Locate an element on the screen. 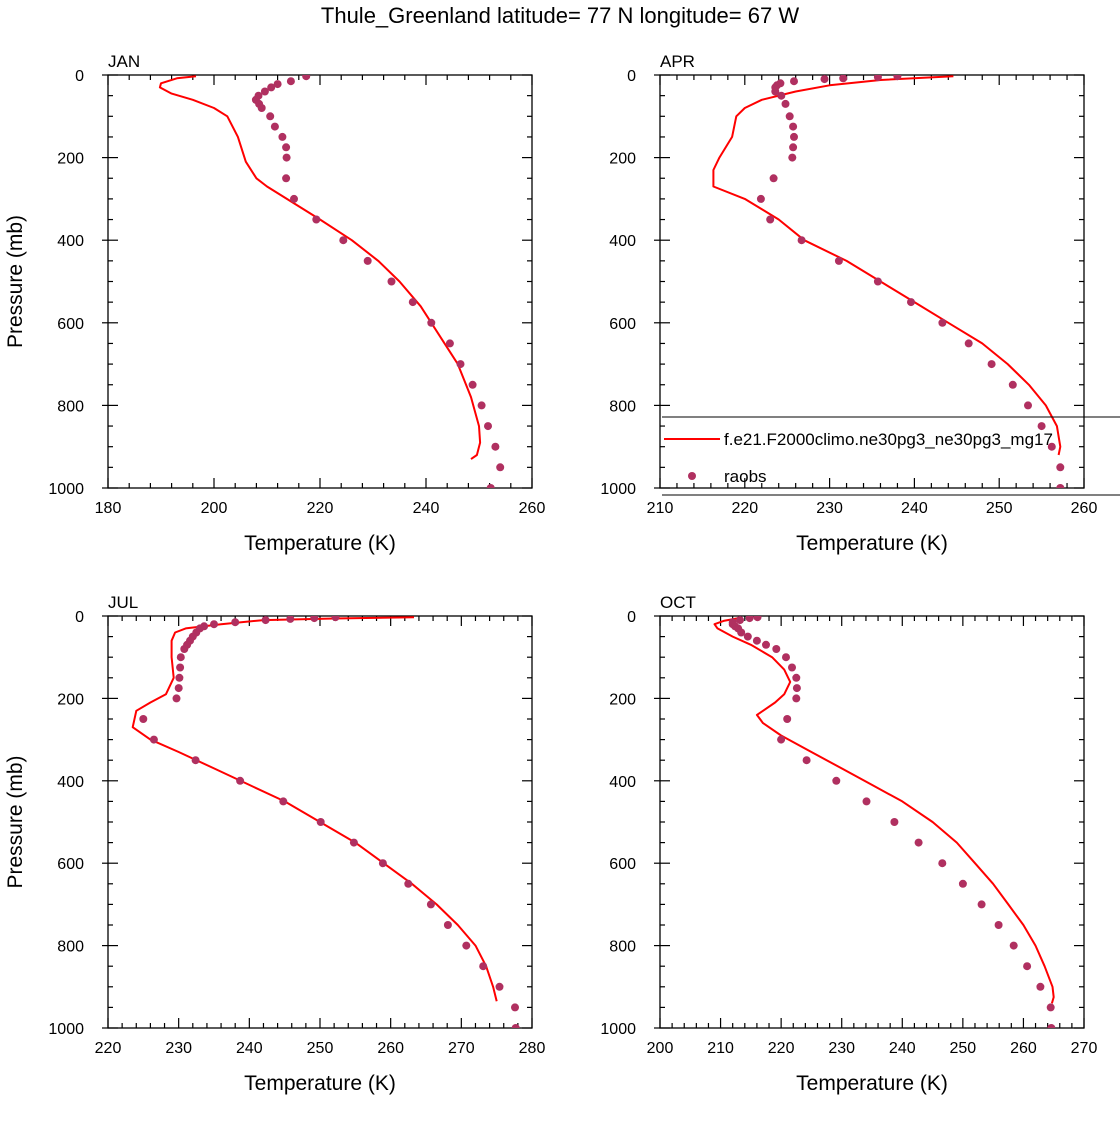 The width and height of the screenshot is (1120, 1121). legend-marker-swatch is located at coordinates (692, 476).